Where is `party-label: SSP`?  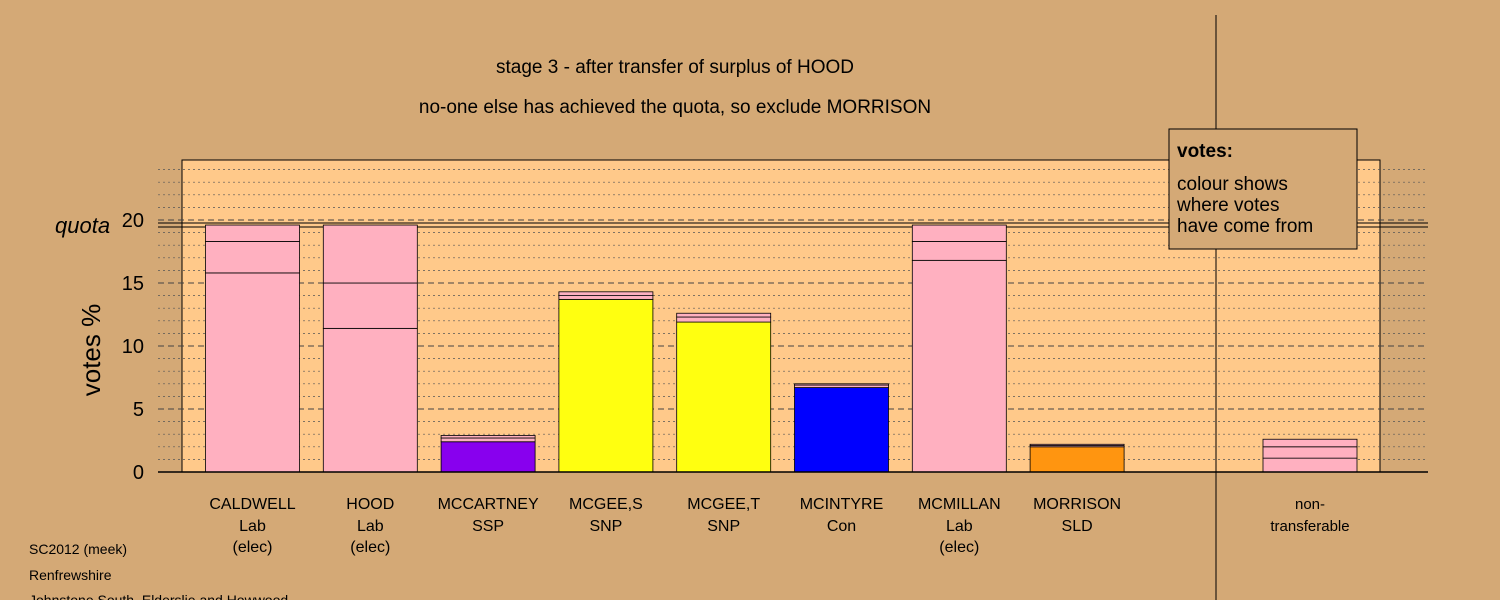
party-label: SSP is located at coordinates (488, 526).